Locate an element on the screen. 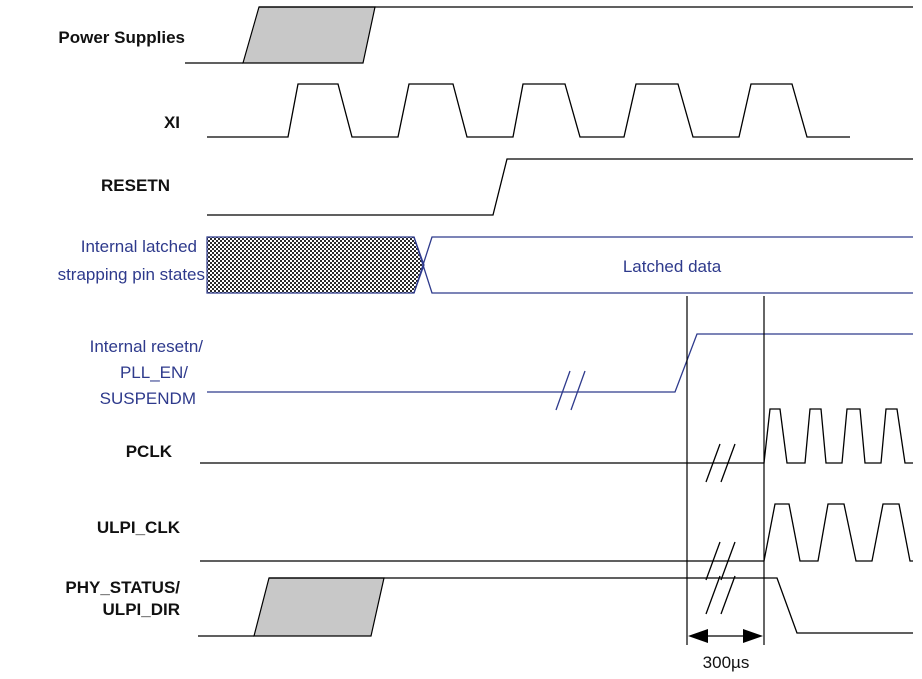 Image resolution: width=922 pixels, height=679 pixels. strapping-undefined-region is located at coordinates (315, 265).